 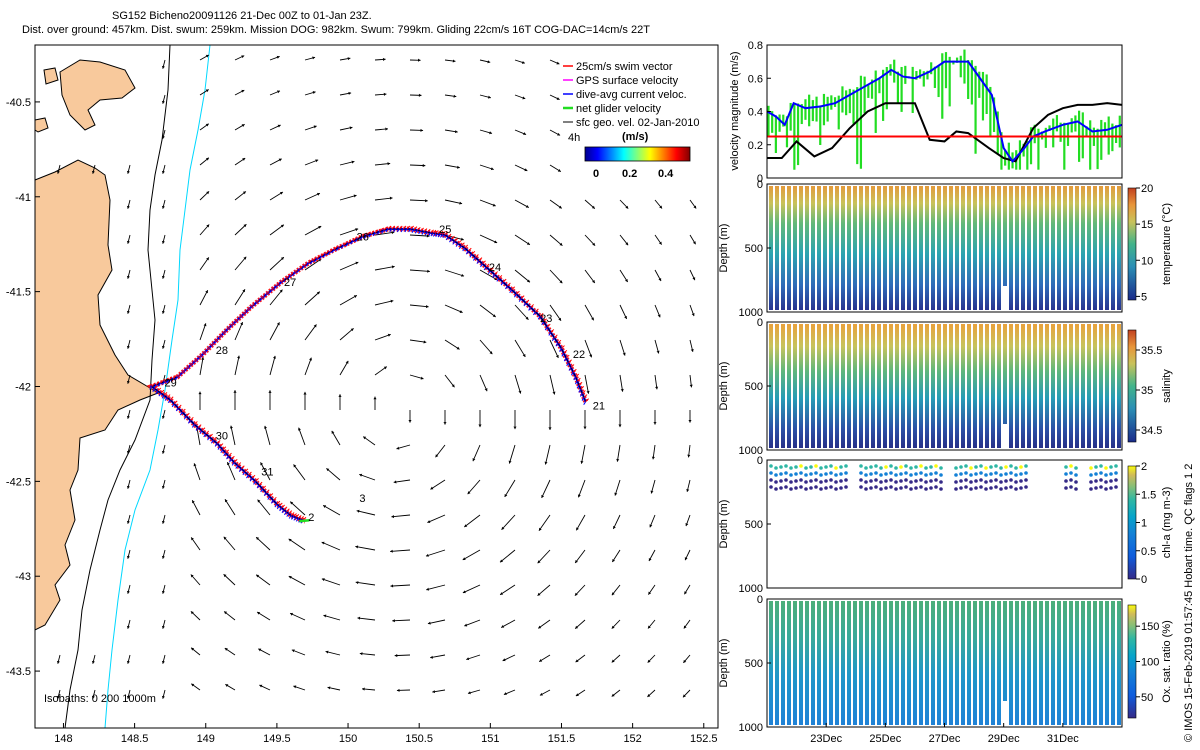 I want to click on map-x-tick-label-6: 151, so click(x=490, y=739).